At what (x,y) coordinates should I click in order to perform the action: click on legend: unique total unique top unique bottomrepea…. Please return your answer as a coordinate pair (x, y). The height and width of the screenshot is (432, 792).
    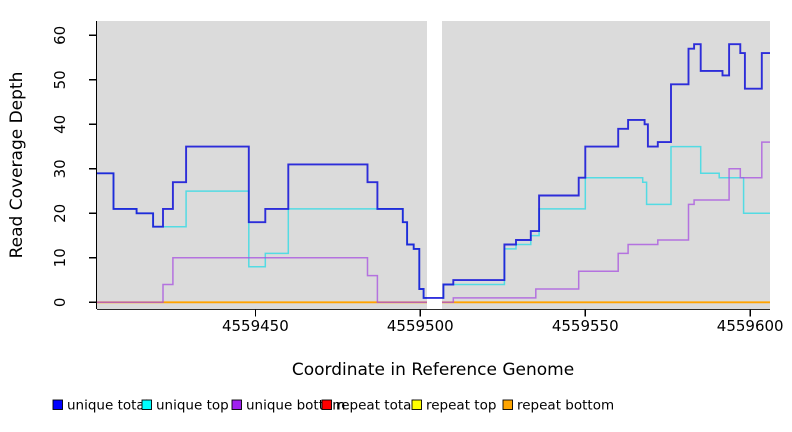
    Looking at the image, I should click on (333, 406).